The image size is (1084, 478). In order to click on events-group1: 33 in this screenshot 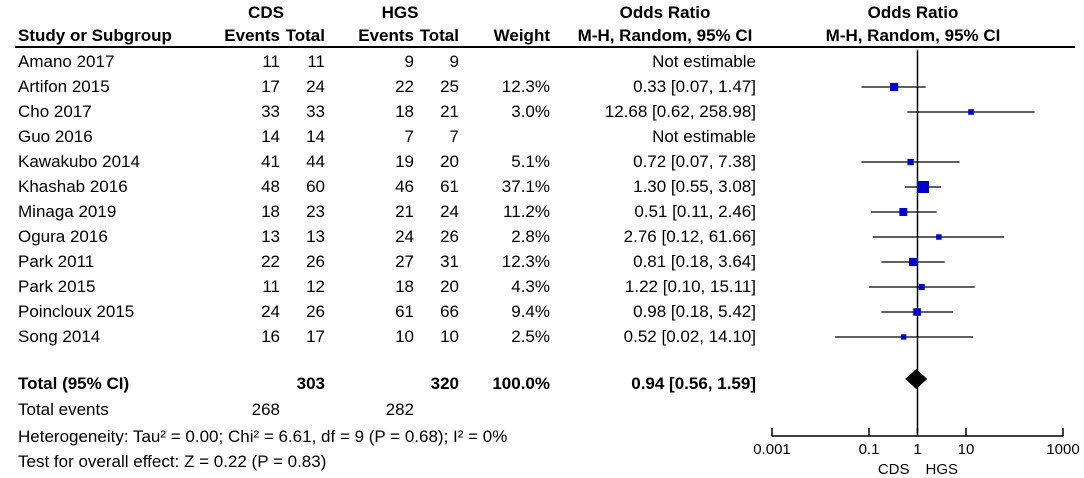, I will do `click(270, 111)`.